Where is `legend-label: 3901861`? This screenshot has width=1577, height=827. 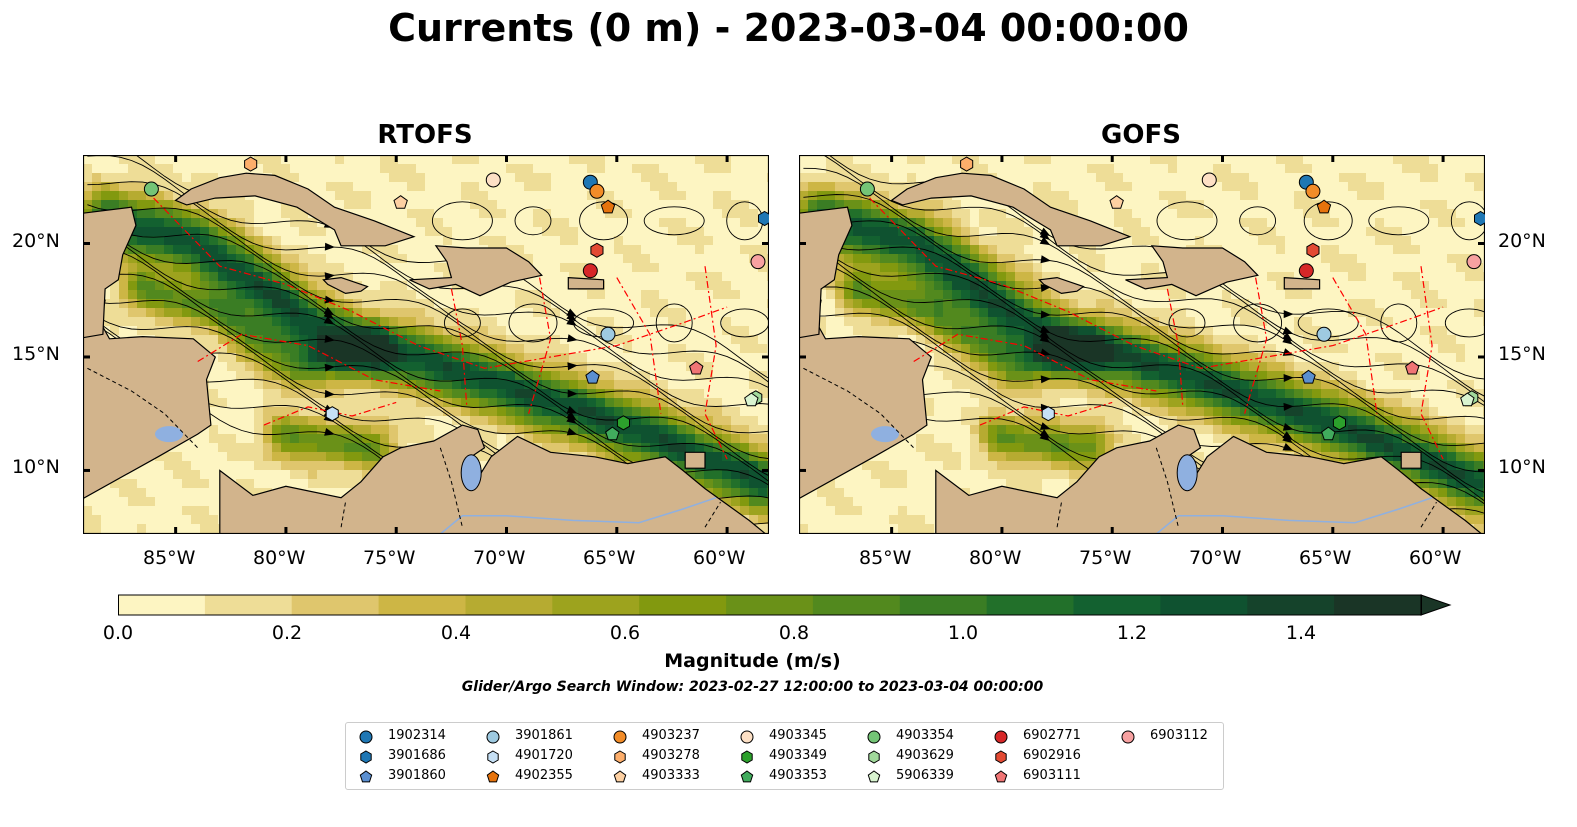 legend-label: 3901861 is located at coordinates (544, 735).